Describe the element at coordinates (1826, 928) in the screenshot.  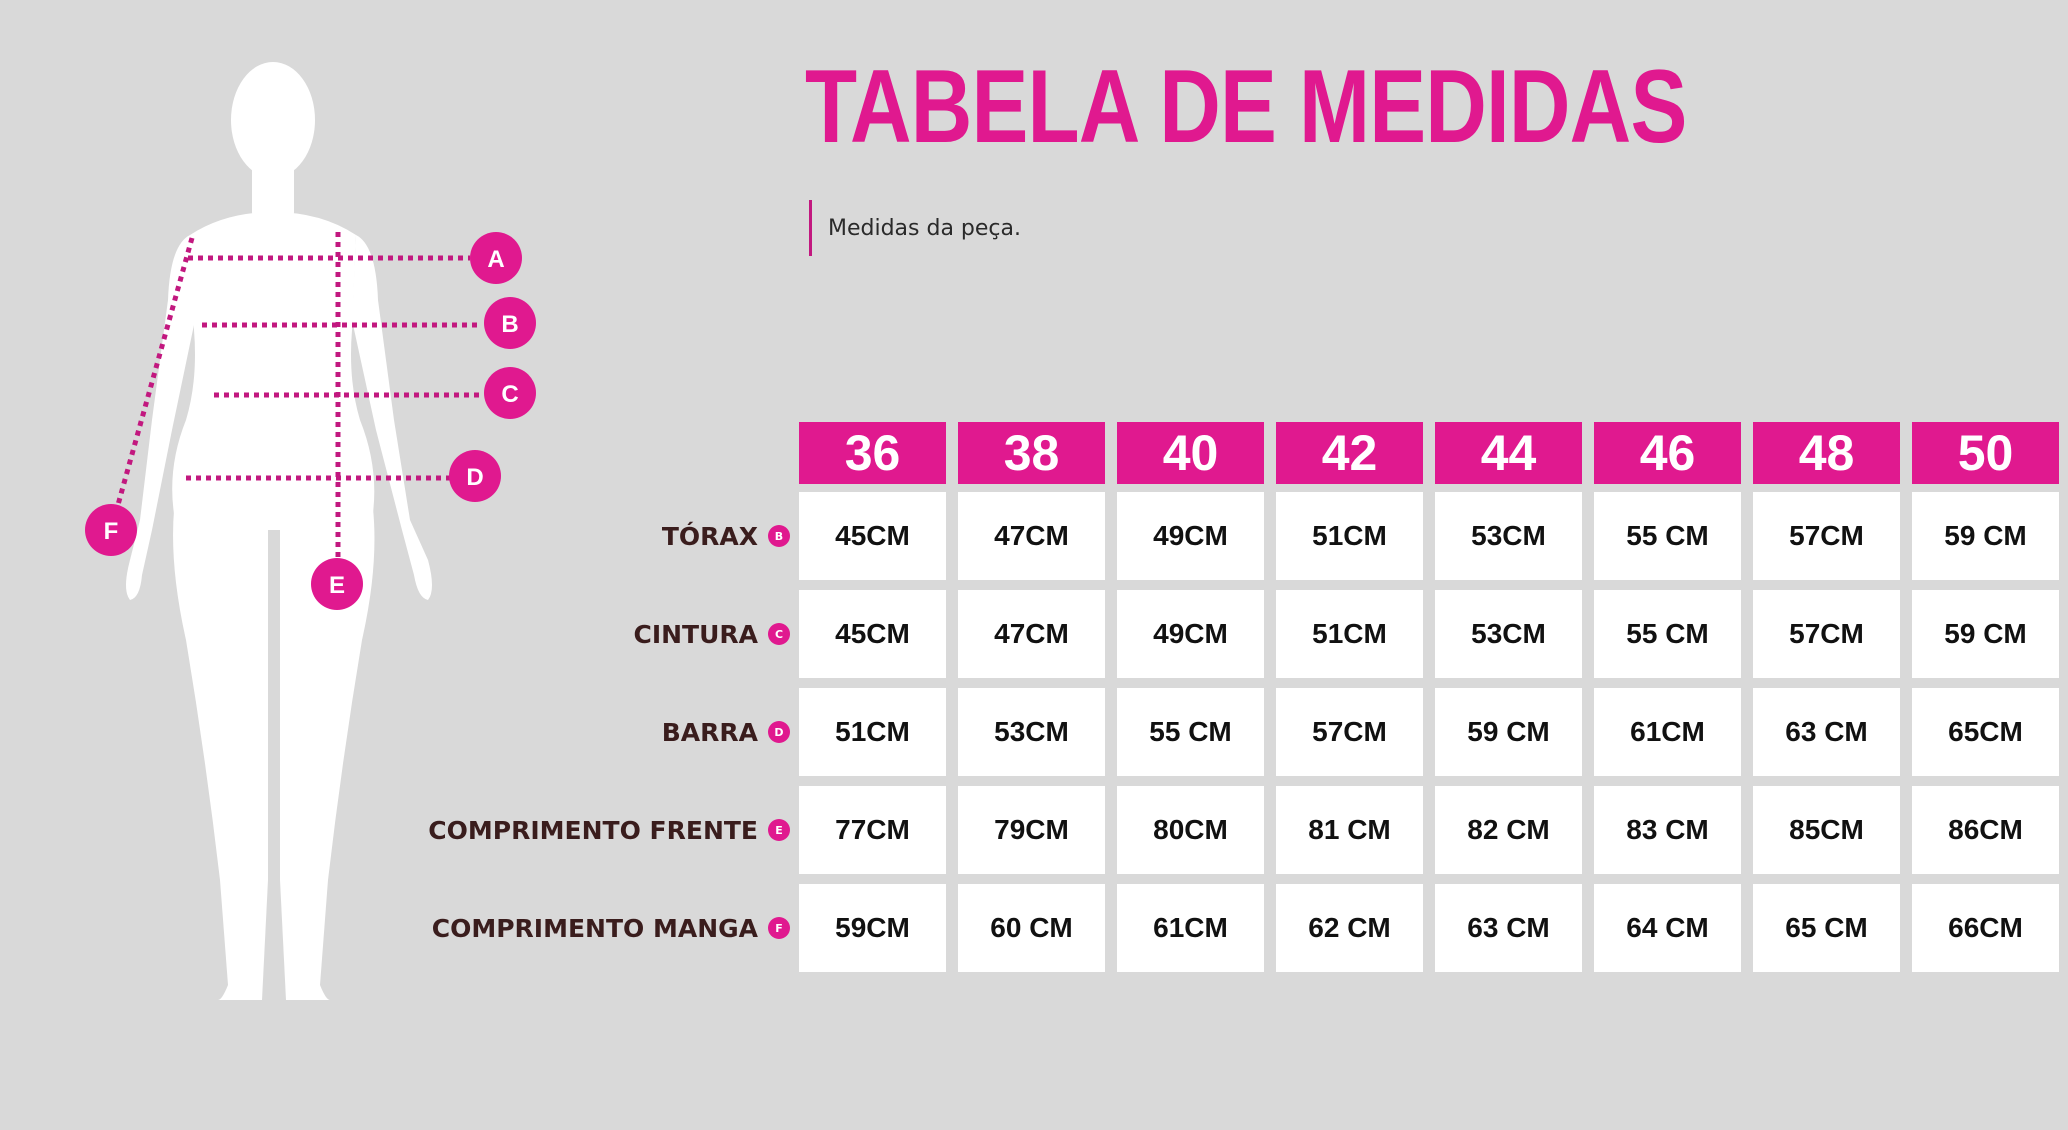
I see `table-cell: 65 CM` at that location.